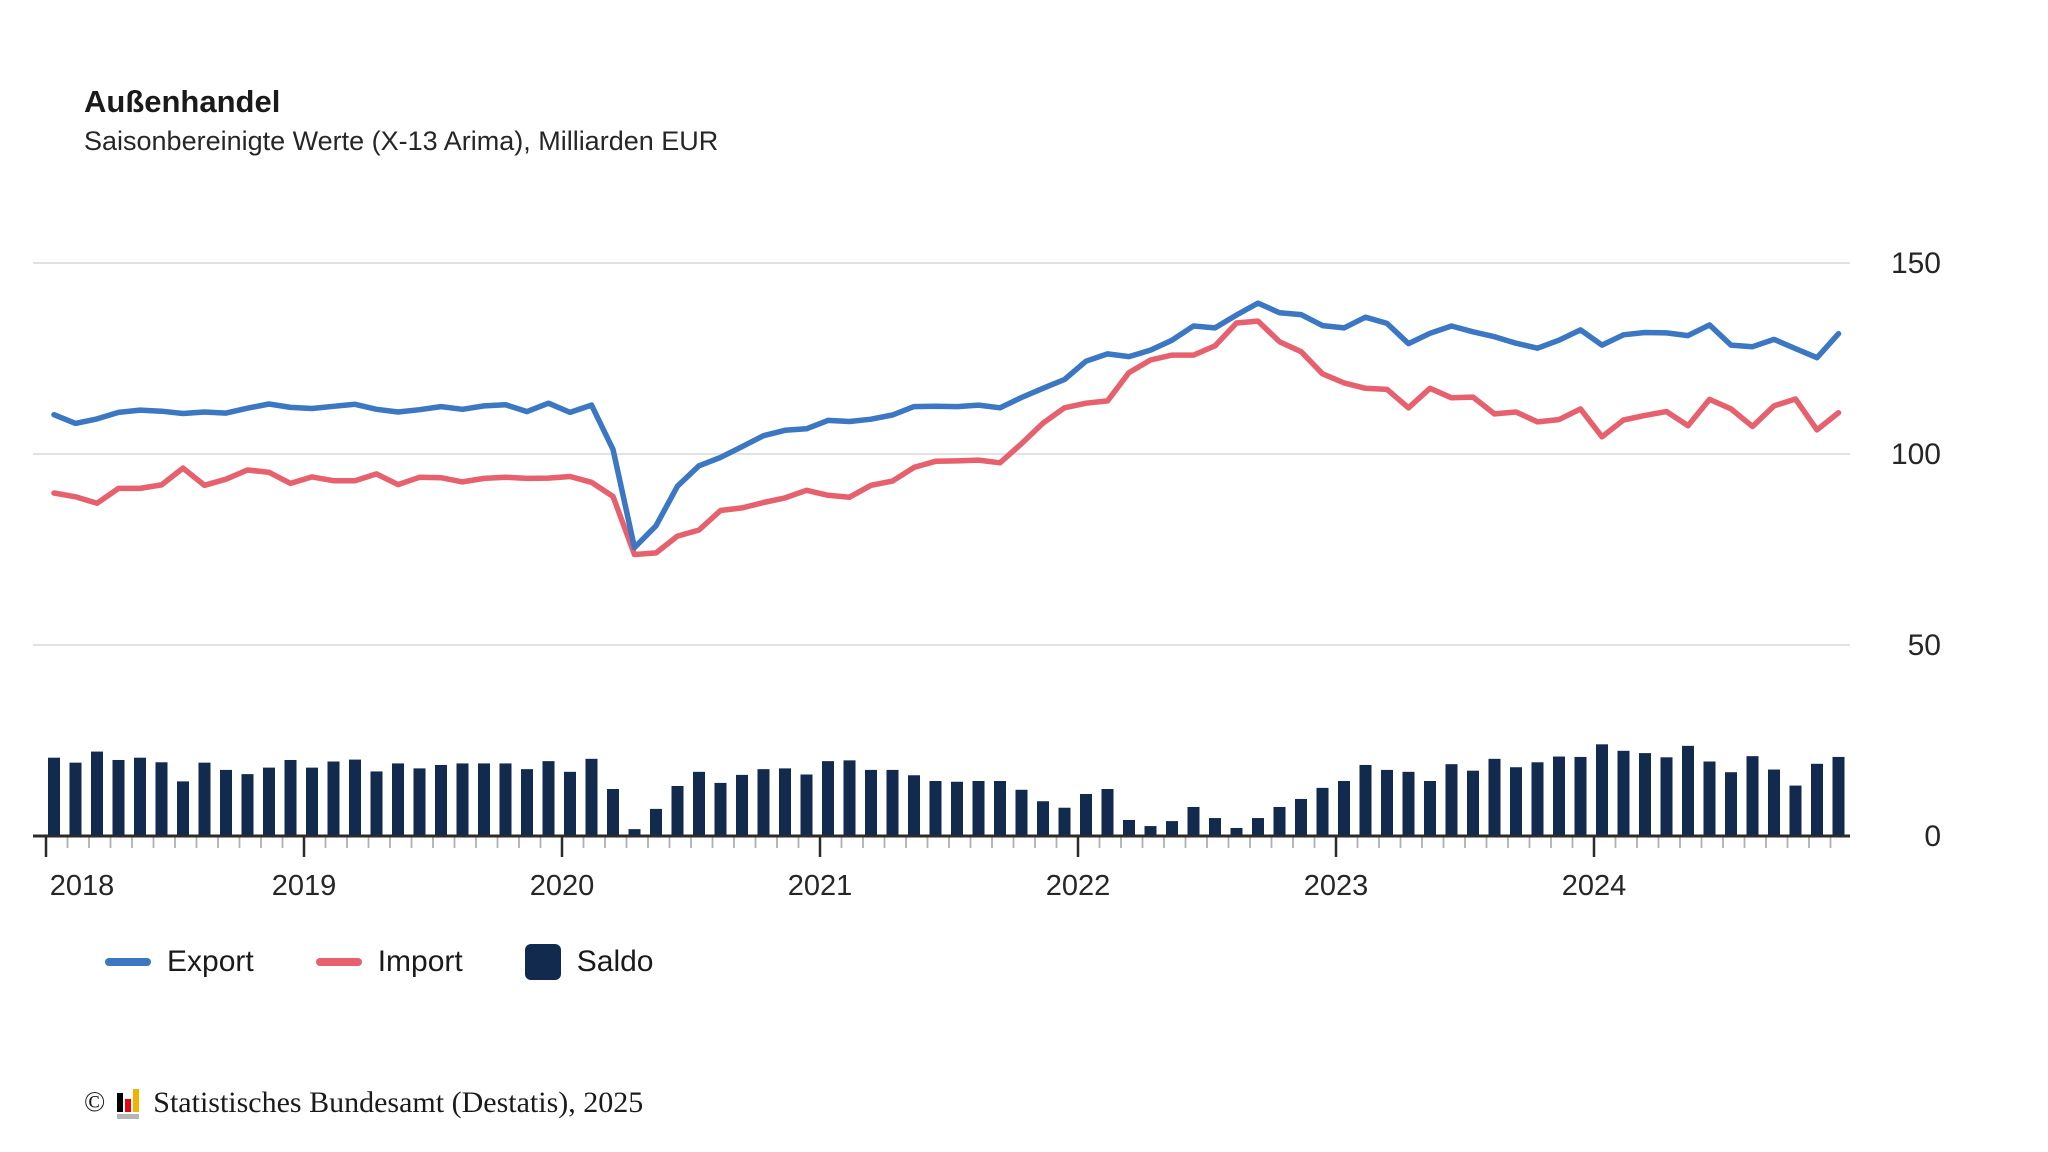 Image resolution: width=2048 pixels, height=1152 pixels. I want to click on x-axis-label-2020: 2020, so click(562, 886).